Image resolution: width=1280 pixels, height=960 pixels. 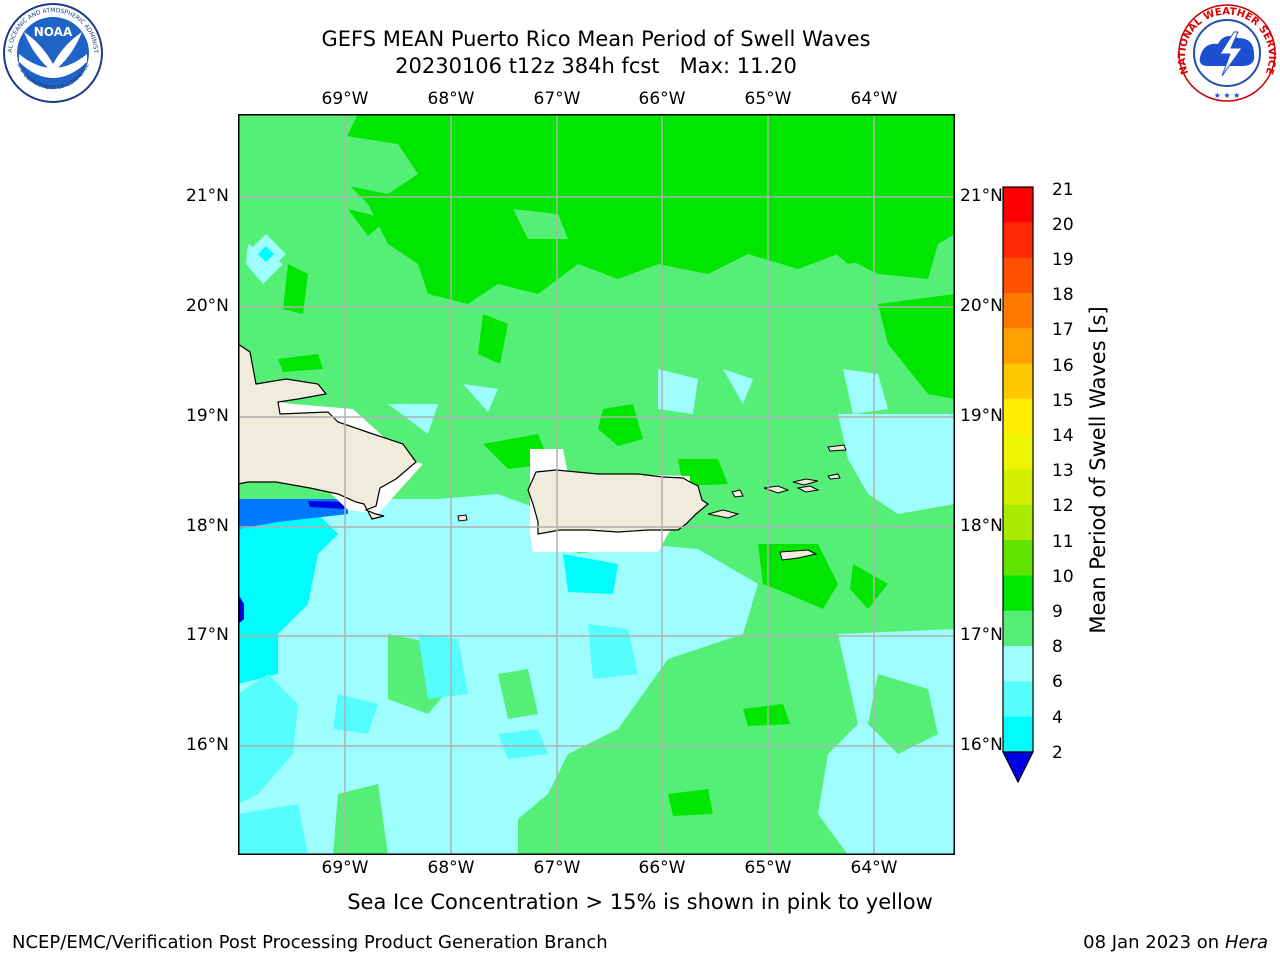 I want to click on colorbar-tick-label: 19, so click(x=1063, y=260).